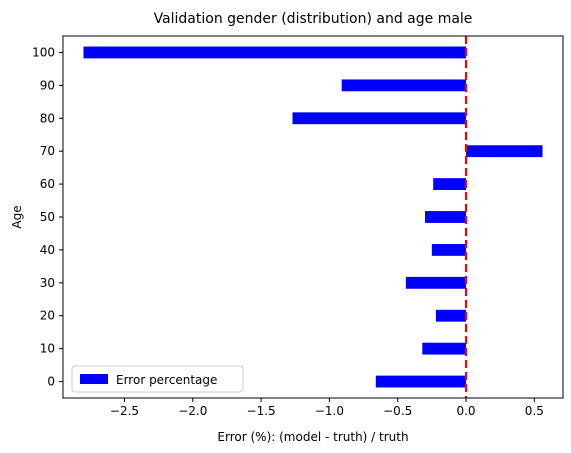  Describe the element at coordinates (397, 411) in the screenshot. I see `x-tick-label: −0.5` at that location.